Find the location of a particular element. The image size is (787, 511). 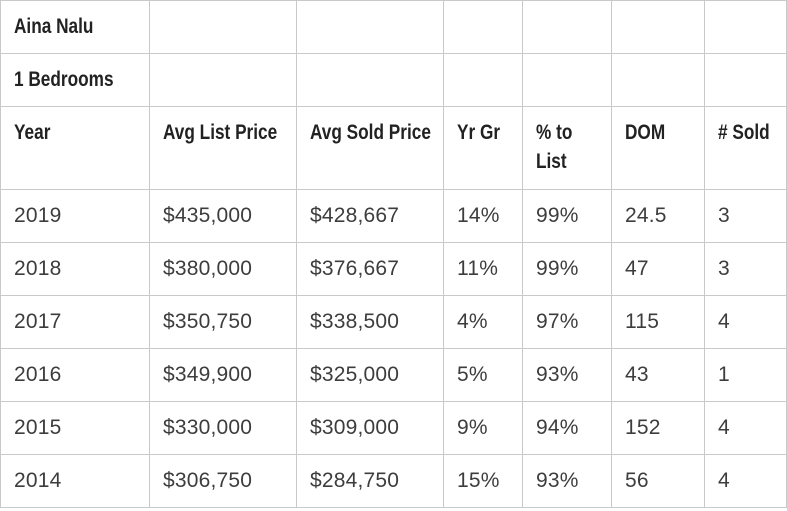

column-header-label: % to List is located at coordinates (554, 147).